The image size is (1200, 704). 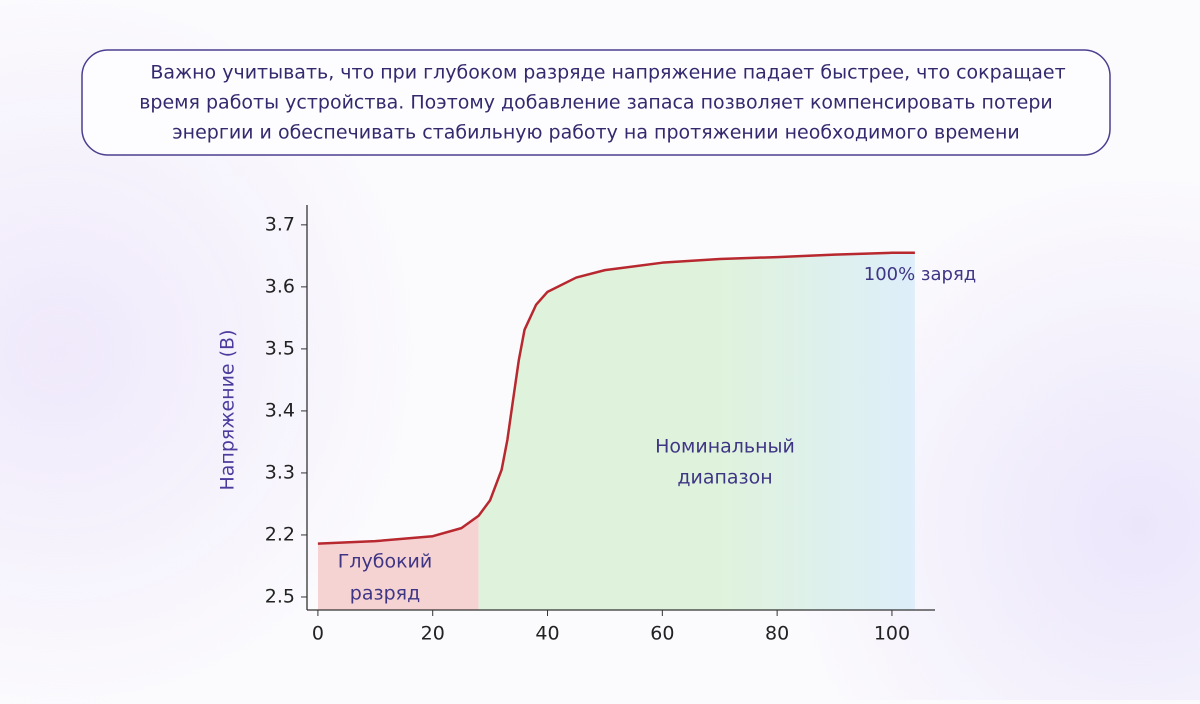 I want to click on x-tick-label: 0, so click(x=318, y=634).